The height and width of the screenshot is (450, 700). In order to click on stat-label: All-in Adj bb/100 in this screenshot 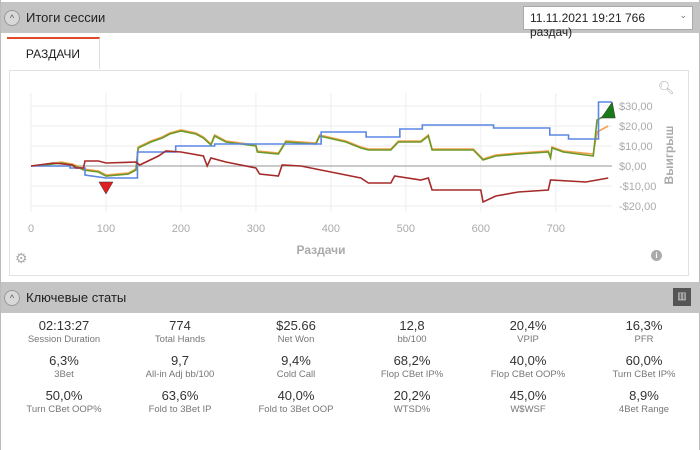, I will do `click(180, 374)`.